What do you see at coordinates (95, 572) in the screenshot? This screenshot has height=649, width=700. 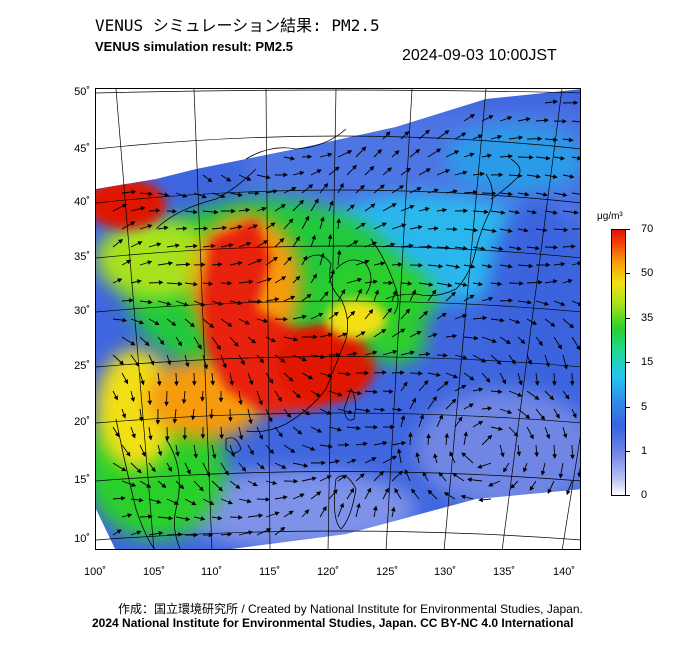 I see `lon-label: 100˚` at bounding box center [95, 572].